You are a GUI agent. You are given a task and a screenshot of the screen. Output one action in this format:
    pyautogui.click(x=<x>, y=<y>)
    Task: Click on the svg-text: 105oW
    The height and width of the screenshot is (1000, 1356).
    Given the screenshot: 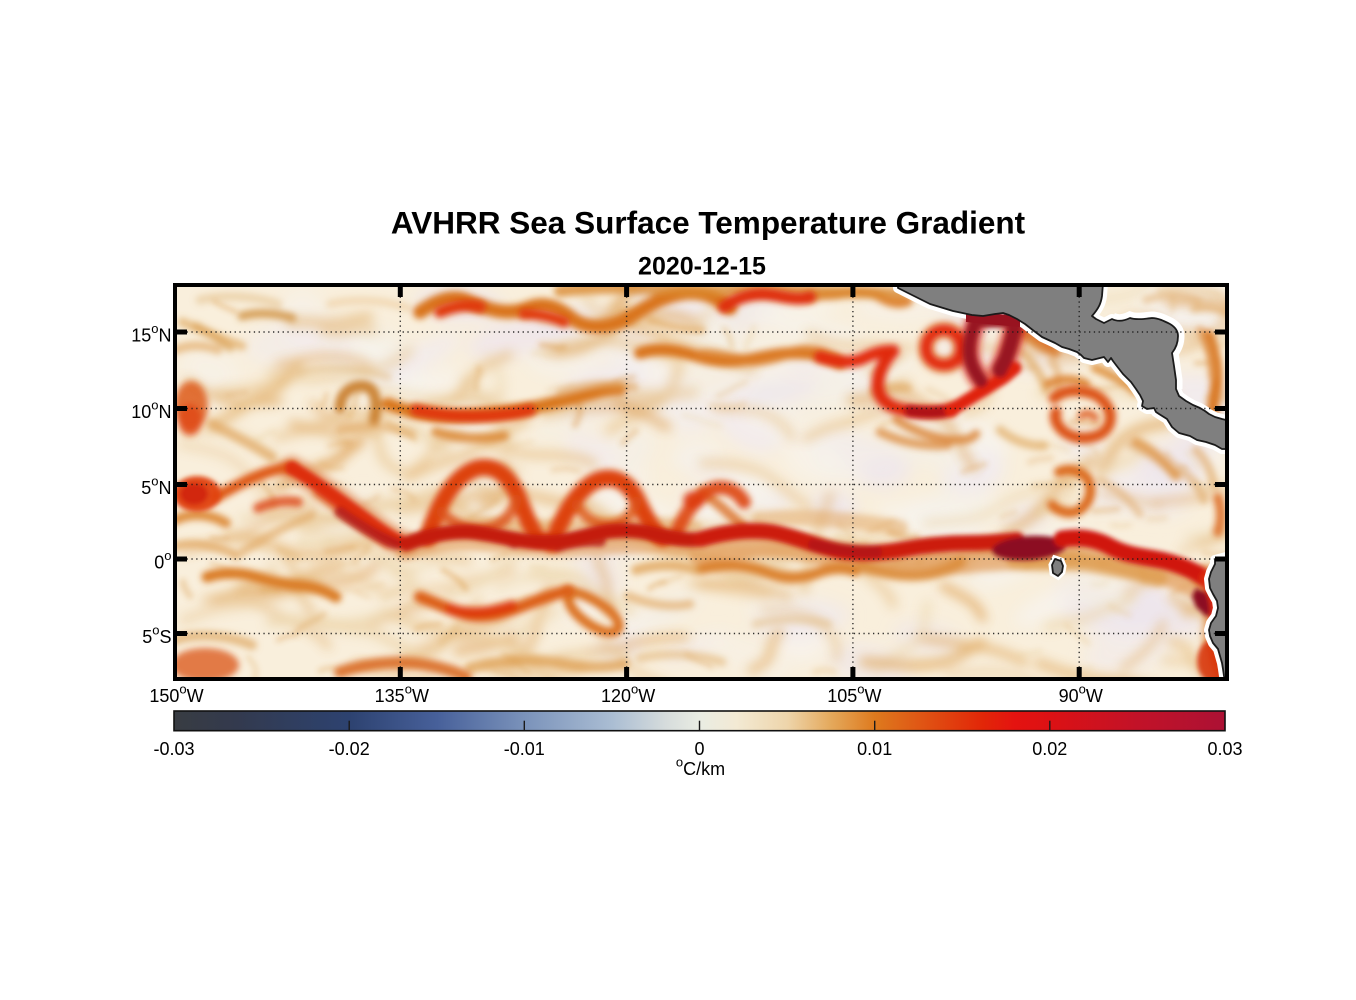 What is the action you would take?
    pyautogui.click(x=854, y=694)
    